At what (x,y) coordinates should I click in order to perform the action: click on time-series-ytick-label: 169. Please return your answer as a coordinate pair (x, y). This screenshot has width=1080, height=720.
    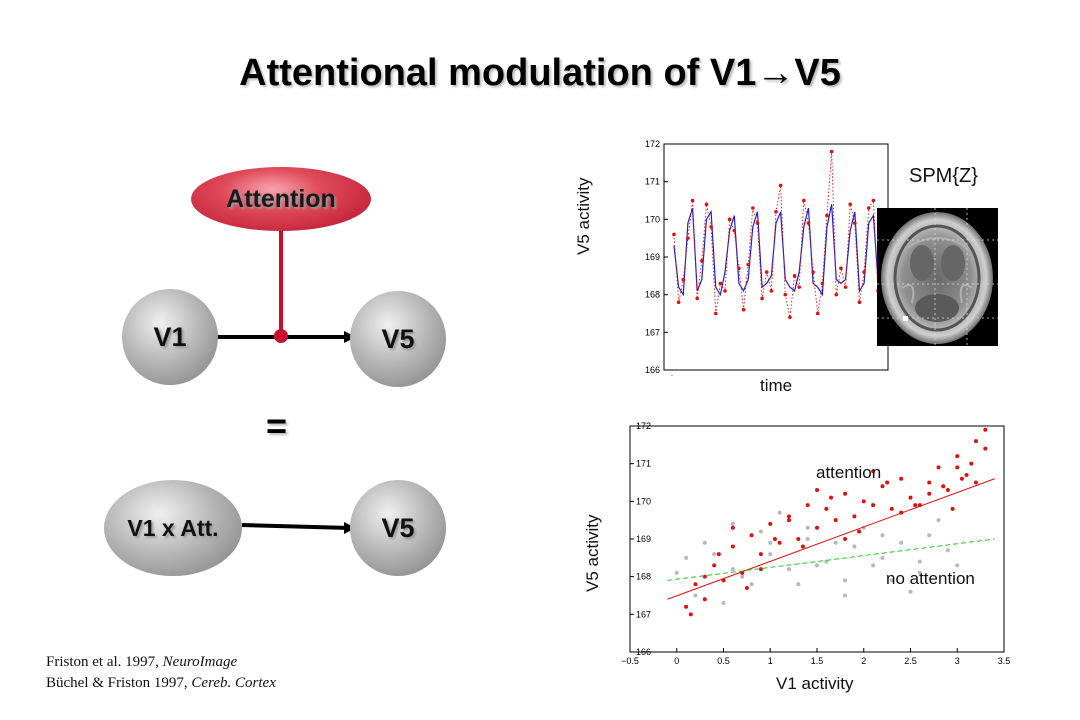
    Looking at the image, I should click on (652, 257).